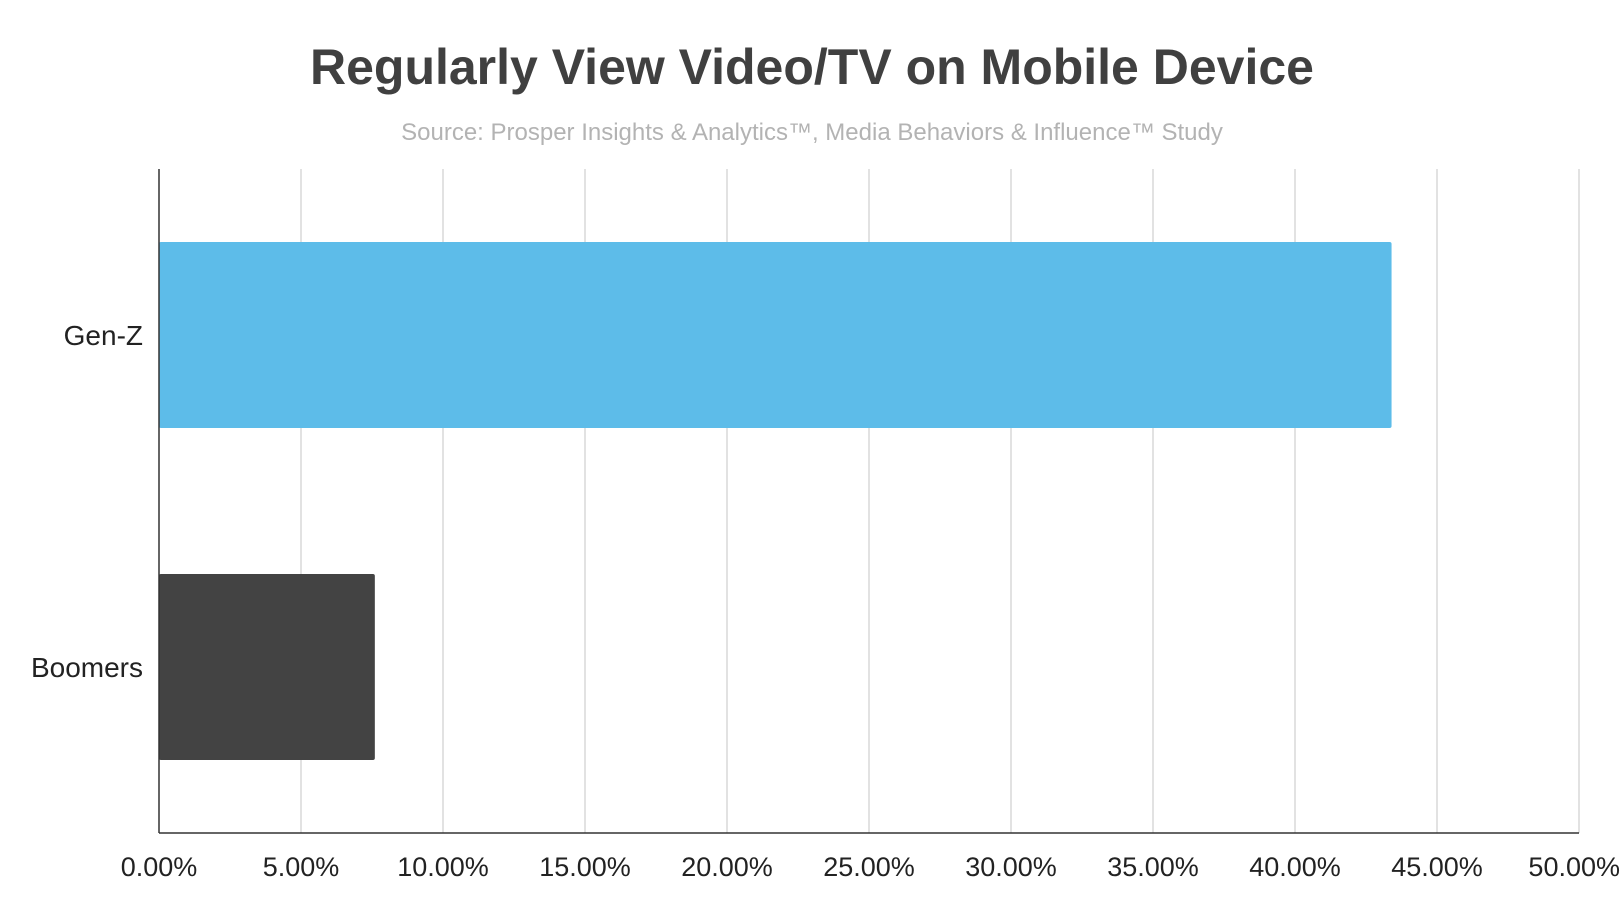 The image size is (1624, 922). I want to click on x-tick-label: 45.00%, so click(1437, 867).